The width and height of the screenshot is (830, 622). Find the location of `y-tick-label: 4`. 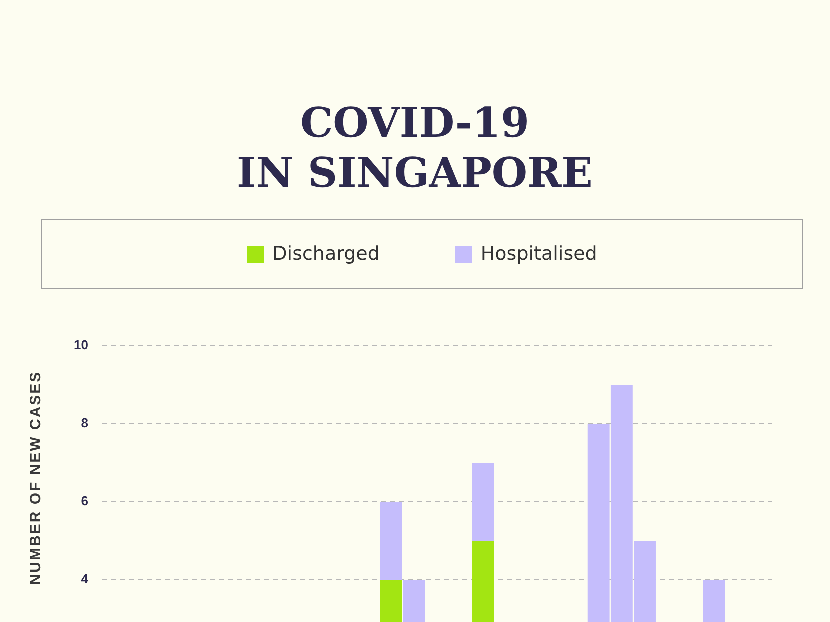

y-tick-label: 4 is located at coordinates (85, 579).